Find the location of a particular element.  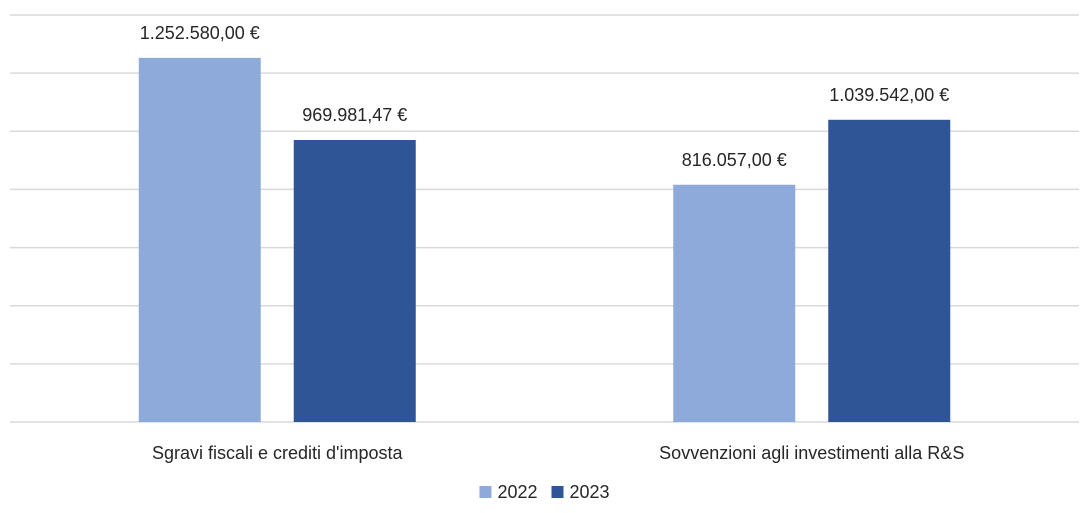

legend-item-2023: 2023 is located at coordinates (580, 492).